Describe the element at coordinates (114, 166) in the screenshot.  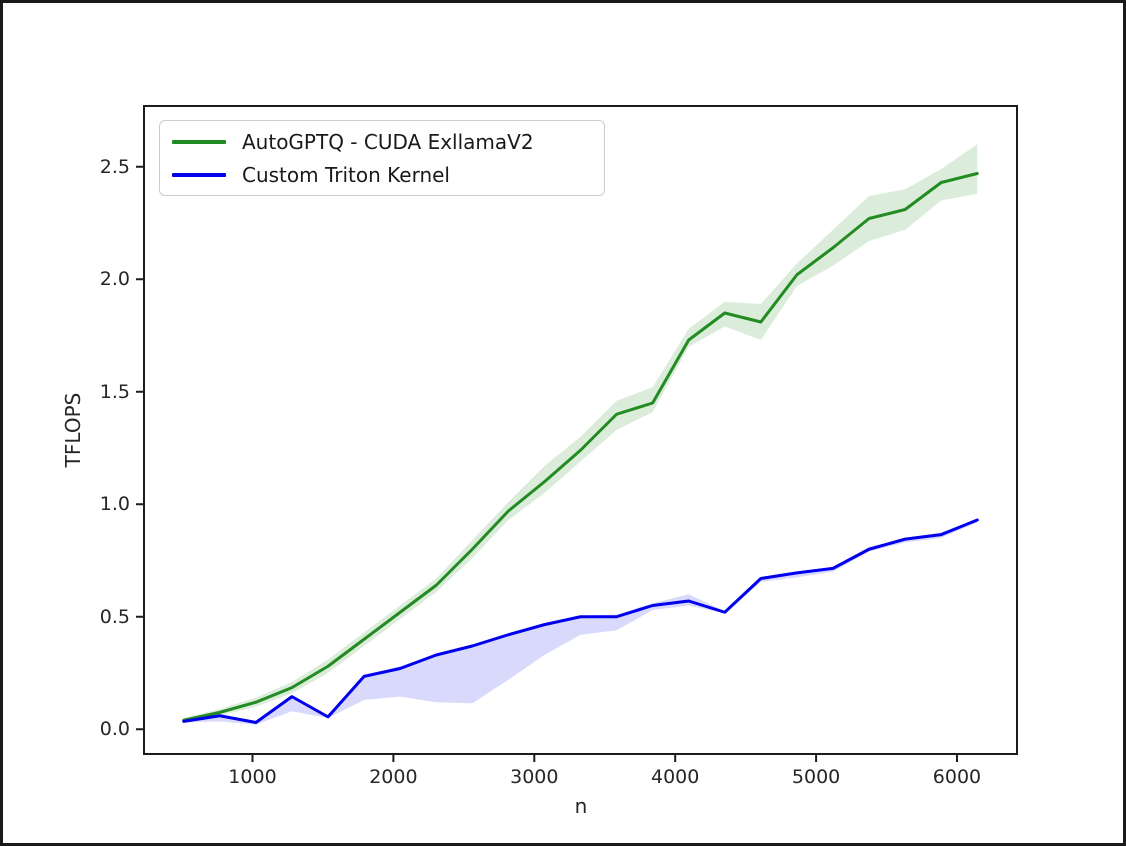
I see `y-tick-label-2.5: 2.5` at that location.